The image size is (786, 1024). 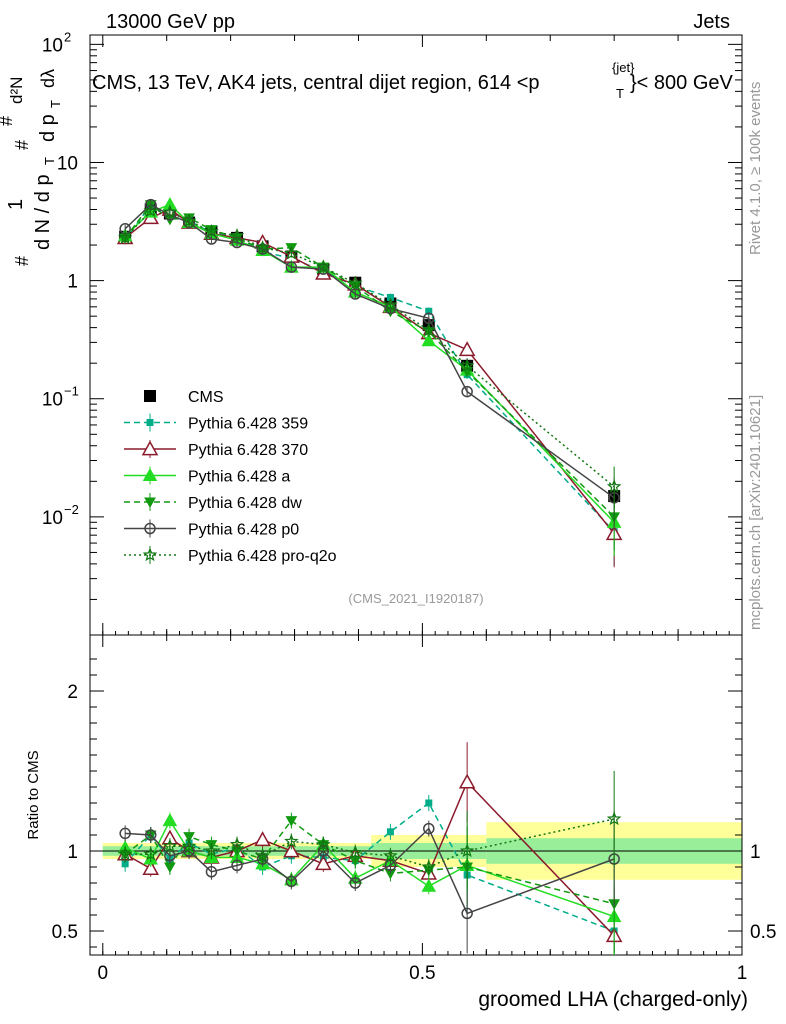 What do you see at coordinates (243, 530) in the screenshot?
I see `legend-label-pp0: Pythia 6.428 p0` at bounding box center [243, 530].